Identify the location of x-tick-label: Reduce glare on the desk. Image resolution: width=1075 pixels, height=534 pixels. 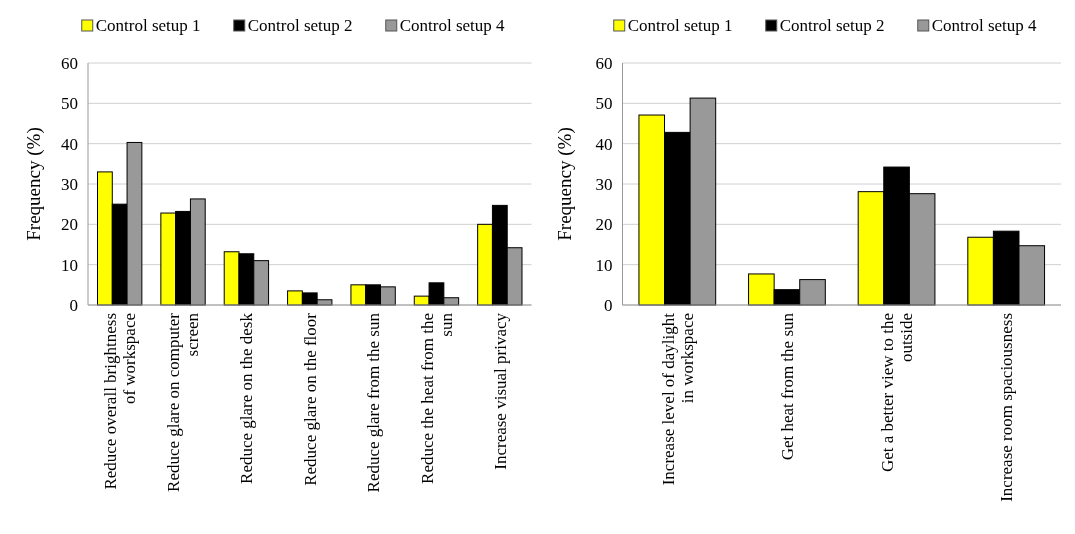
(247, 398).